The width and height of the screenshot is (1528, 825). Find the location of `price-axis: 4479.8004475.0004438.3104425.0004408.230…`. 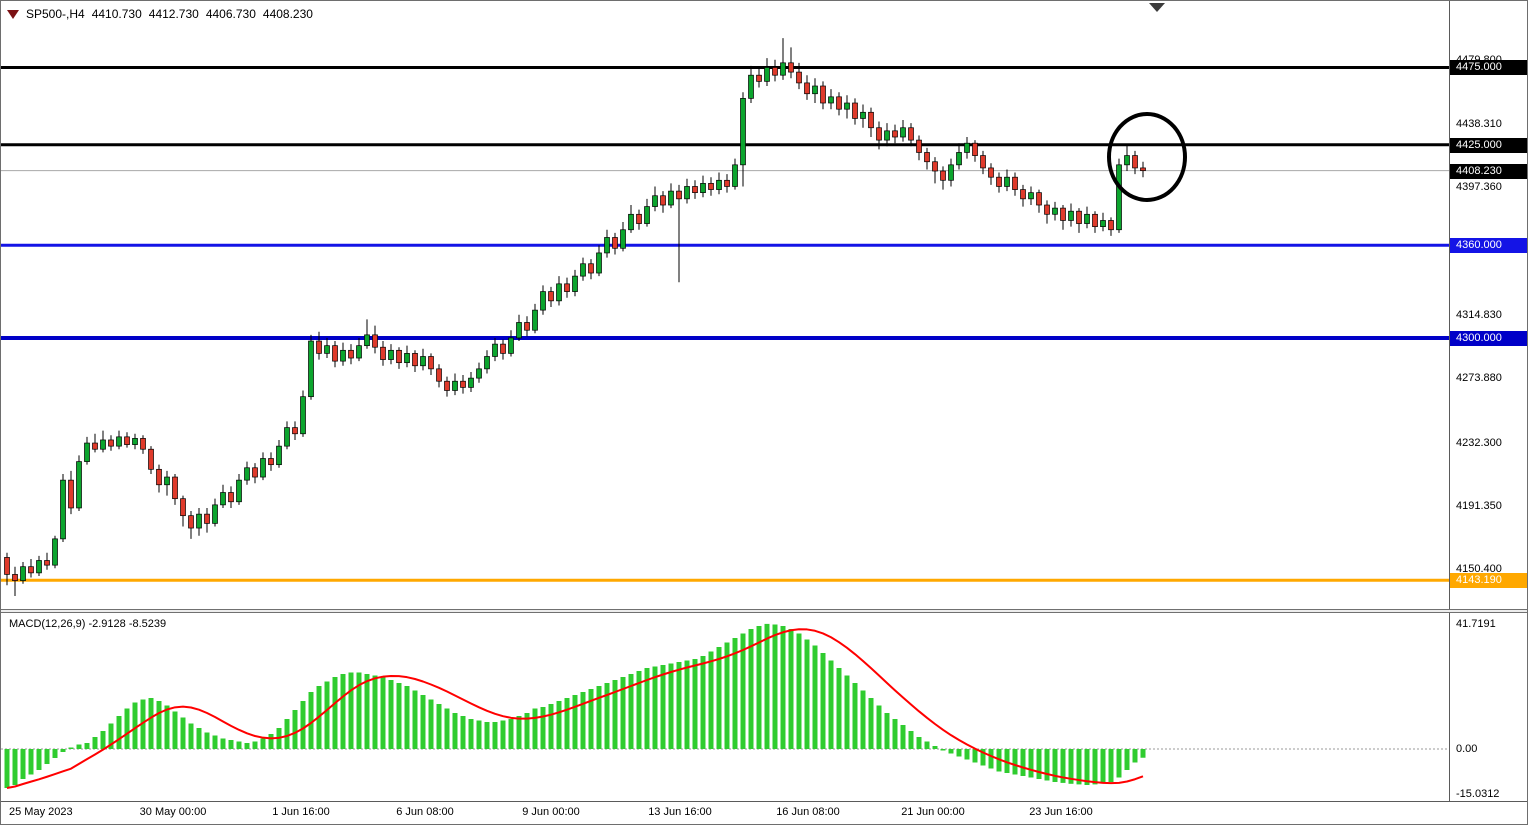

price-axis: 4479.8004475.0004438.3104425.0004408.230… is located at coordinates (1488, 401).